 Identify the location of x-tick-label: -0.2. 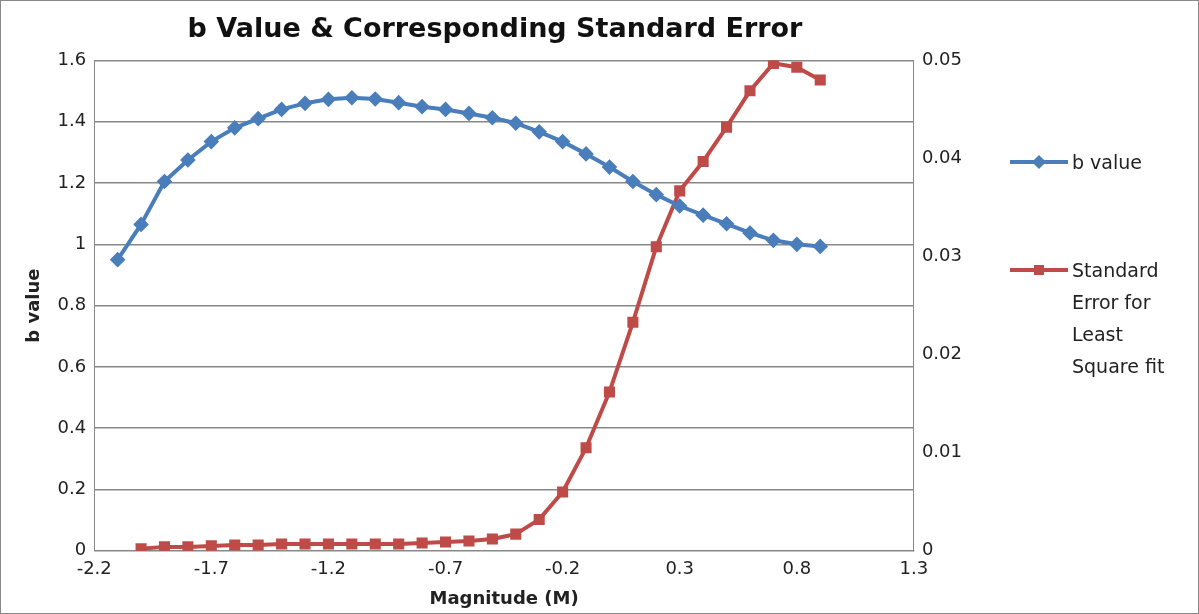
(563, 568).